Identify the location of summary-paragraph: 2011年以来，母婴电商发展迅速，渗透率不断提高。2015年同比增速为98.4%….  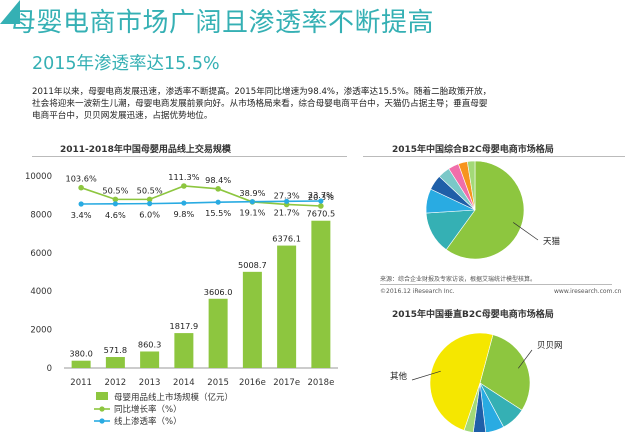
(322, 104).